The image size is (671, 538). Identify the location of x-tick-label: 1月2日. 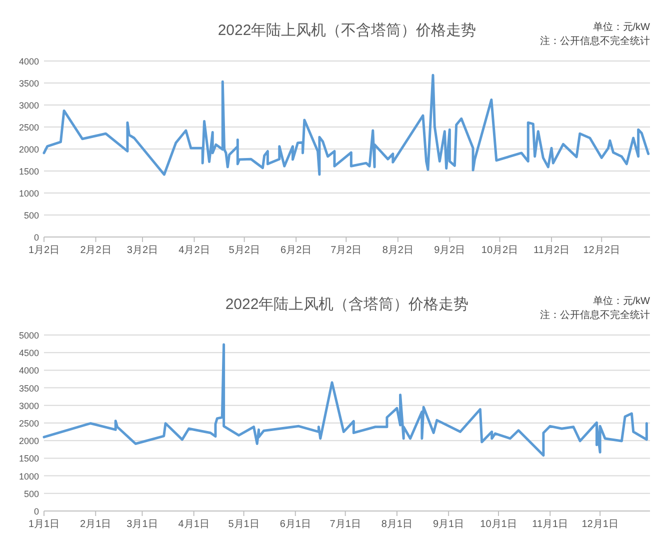
(44, 250).